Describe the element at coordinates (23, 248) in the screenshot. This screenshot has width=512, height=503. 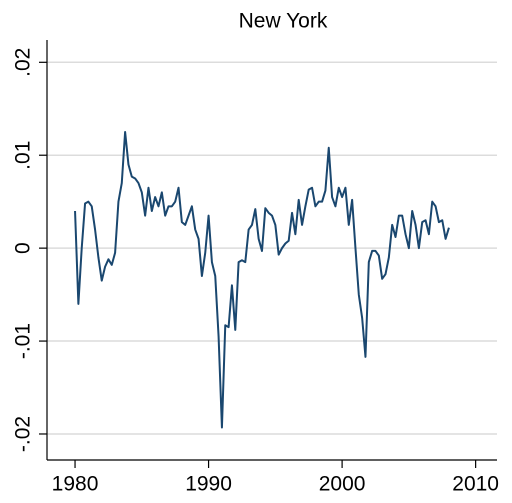
I see `y-tick-label: 0` at that location.